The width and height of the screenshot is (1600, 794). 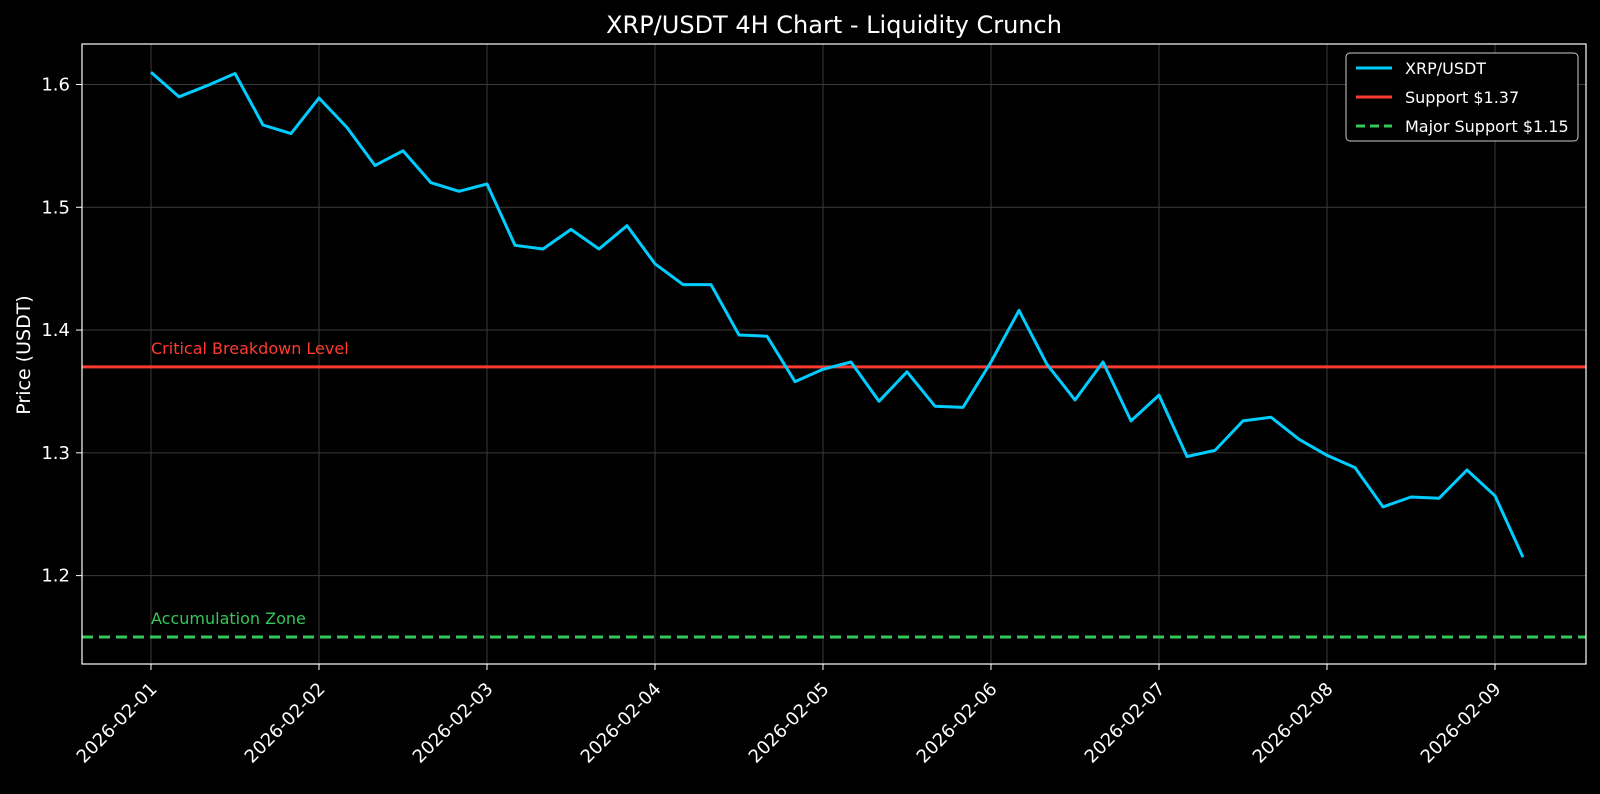 I want to click on annotation-critical-breakdown: Critical Breakdown Level, so click(x=250, y=348).